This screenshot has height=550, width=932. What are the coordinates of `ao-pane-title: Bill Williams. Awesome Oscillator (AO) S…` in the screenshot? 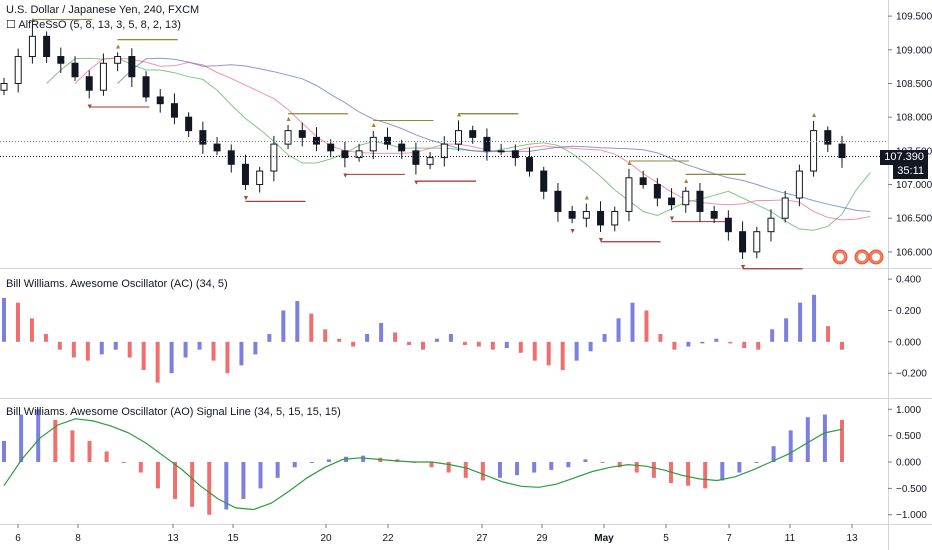 It's located at (173, 412).